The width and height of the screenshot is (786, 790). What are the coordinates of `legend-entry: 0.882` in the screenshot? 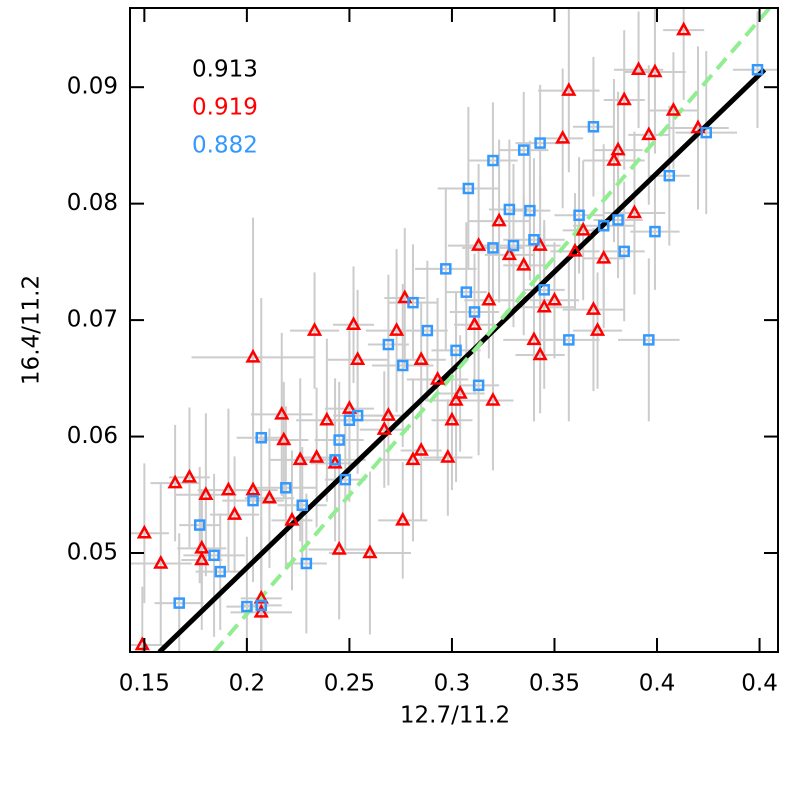 It's located at (225, 146).